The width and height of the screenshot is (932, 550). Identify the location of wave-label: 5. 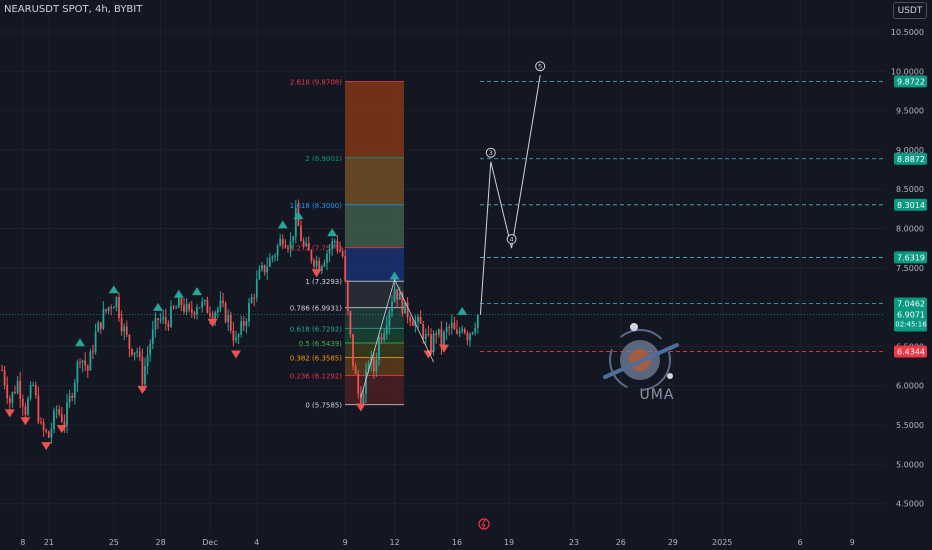
(540, 67).